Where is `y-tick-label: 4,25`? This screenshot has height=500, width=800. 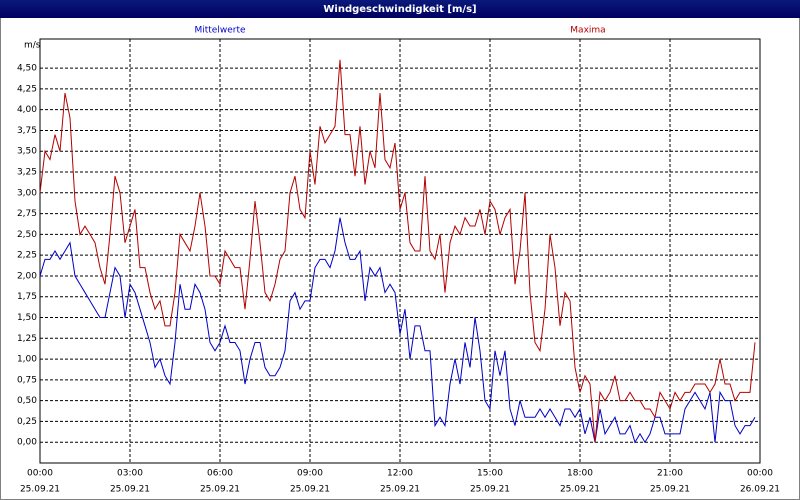
y-tick-label: 4,25 is located at coordinates (27, 89).